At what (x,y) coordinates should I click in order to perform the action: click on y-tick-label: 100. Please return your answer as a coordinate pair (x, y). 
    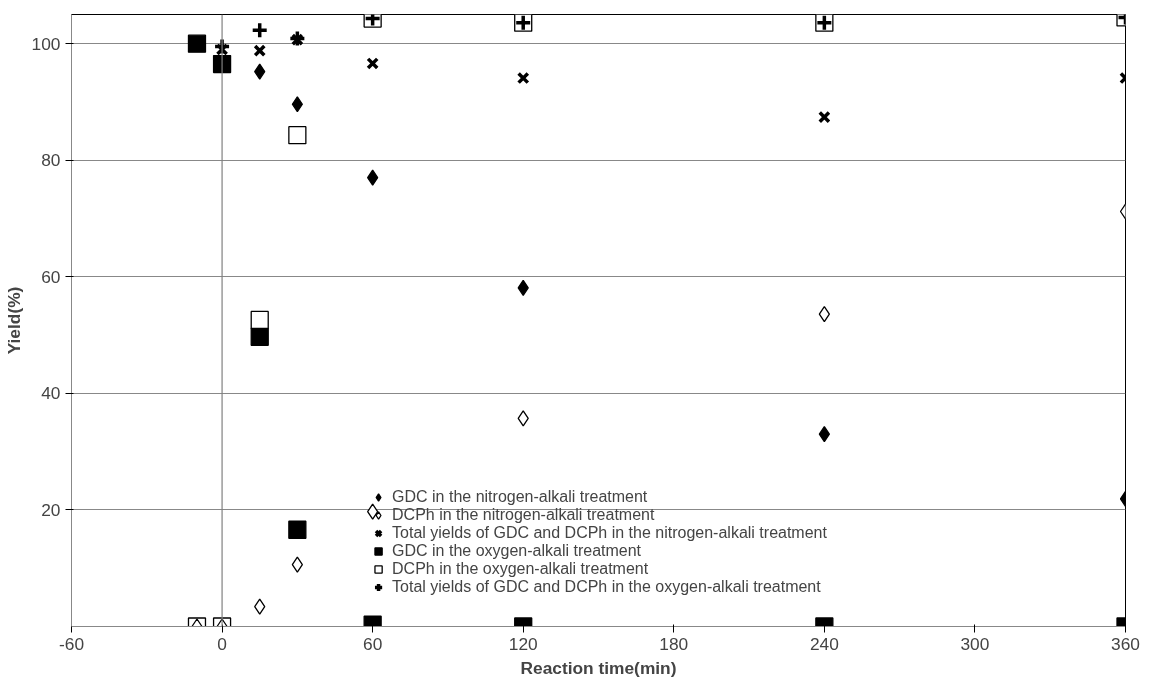
    Looking at the image, I should click on (46, 43).